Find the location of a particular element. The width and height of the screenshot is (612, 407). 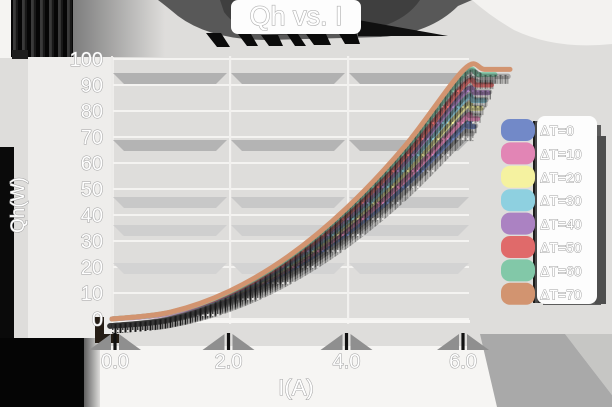

top-left-streaks is located at coordinates (42, 28).